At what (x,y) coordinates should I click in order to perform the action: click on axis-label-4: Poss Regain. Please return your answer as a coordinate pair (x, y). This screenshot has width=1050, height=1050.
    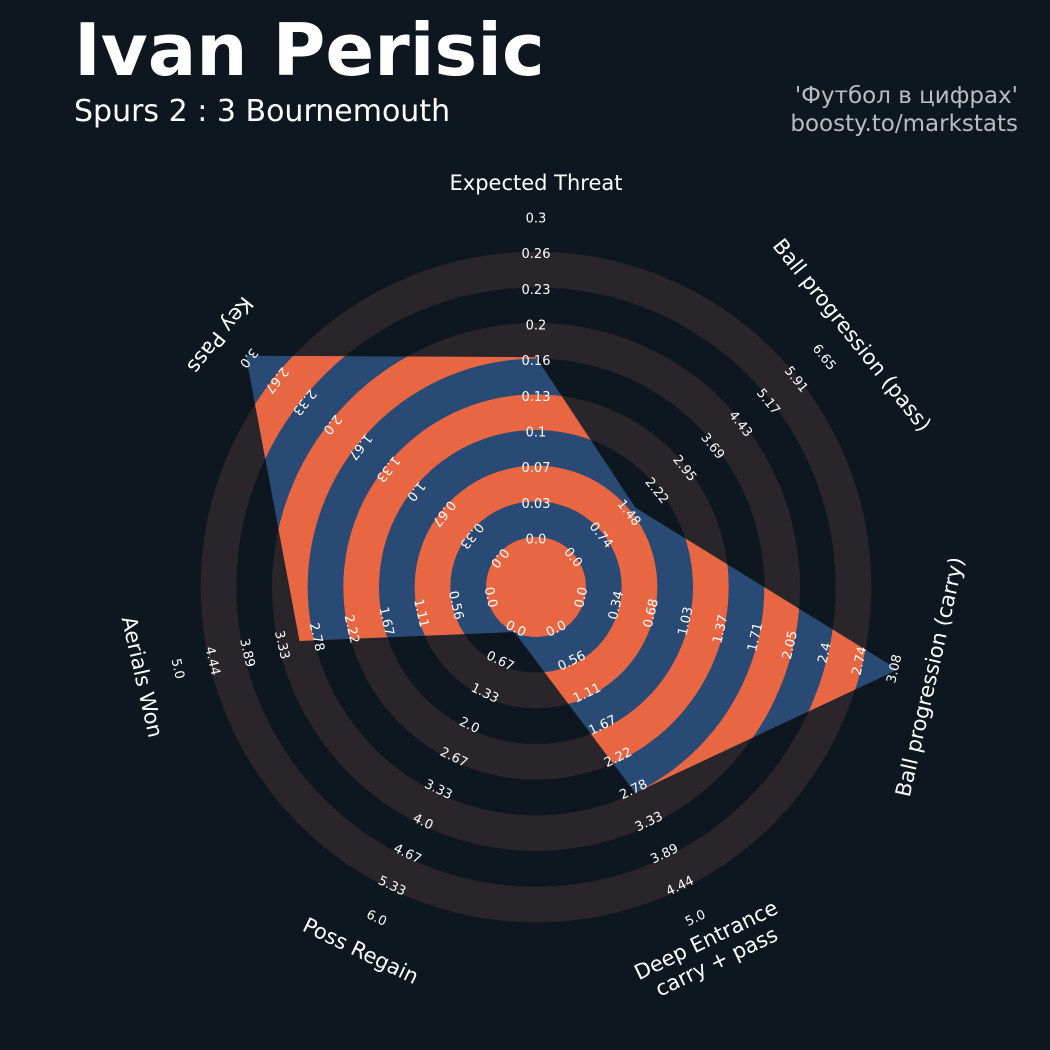
    Looking at the image, I should click on (360, 951).